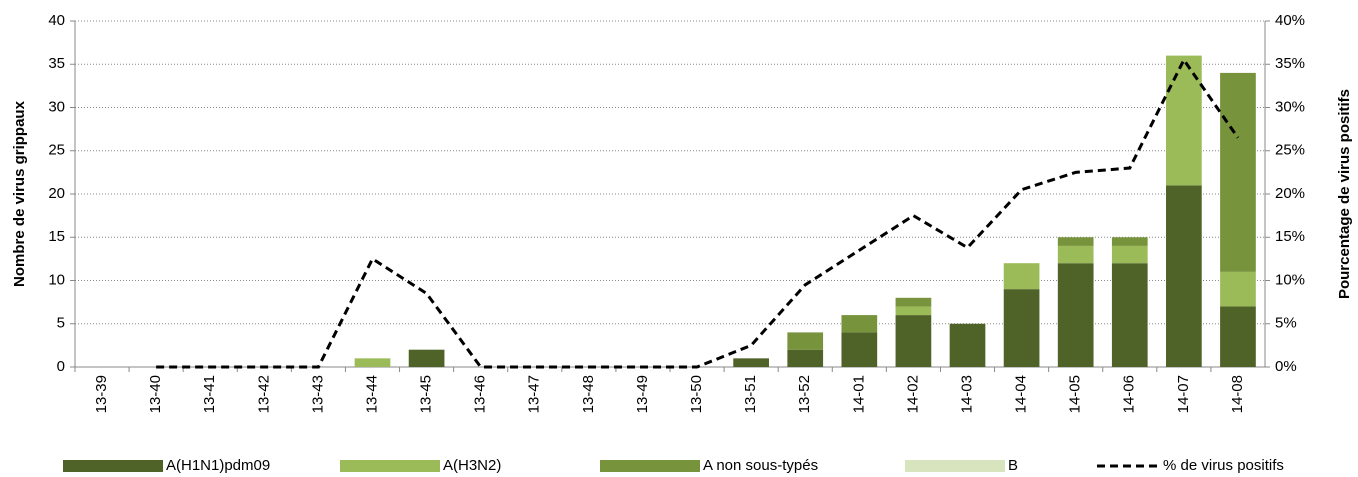 This screenshot has height=477, width=1358. What do you see at coordinates (56, 63) in the screenshot?
I see `y-tick-label: 35` at bounding box center [56, 63].